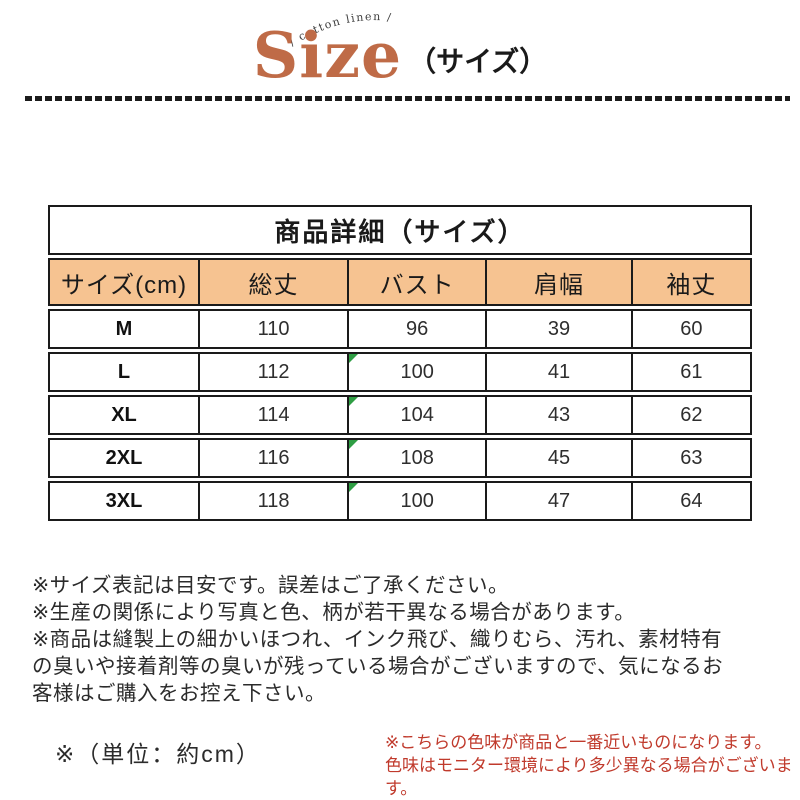 Image resolution: width=800 pixels, height=800 pixels. Describe the element at coordinates (558, 329) in the screenshot. I see `cell-shoulder: 39` at that location.